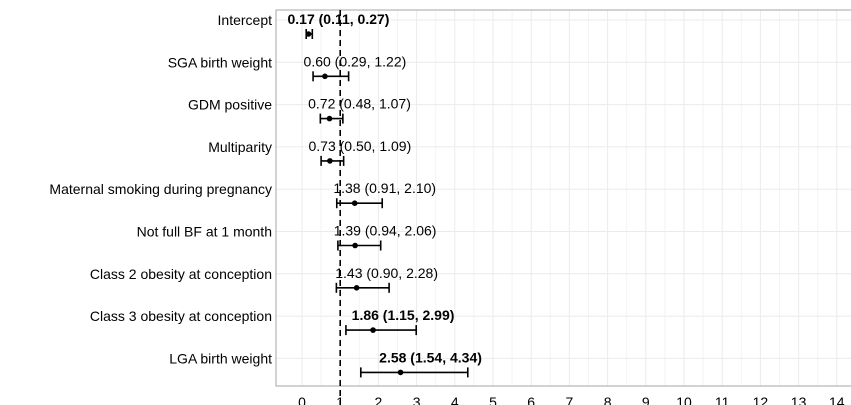 This screenshot has width=851, height=405. What do you see at coordinates (799, 399) in the screenshot?
I see `x-tick-label-13: 13` at bounding box center [799, 399].